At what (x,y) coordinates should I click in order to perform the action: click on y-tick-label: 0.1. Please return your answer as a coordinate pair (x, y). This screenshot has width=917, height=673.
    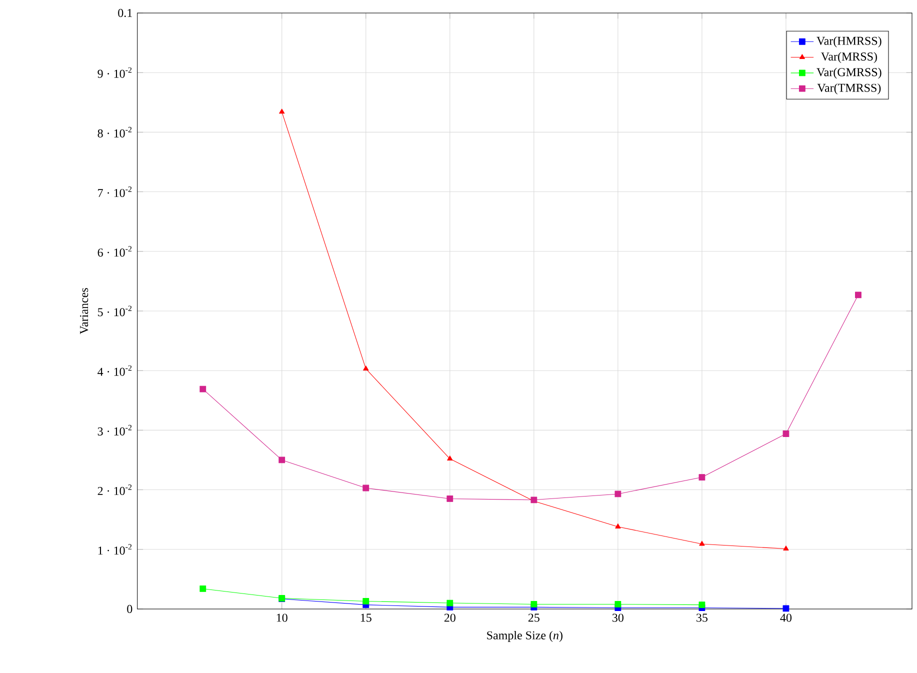
    Looking at the image, I should click on (125, 13).